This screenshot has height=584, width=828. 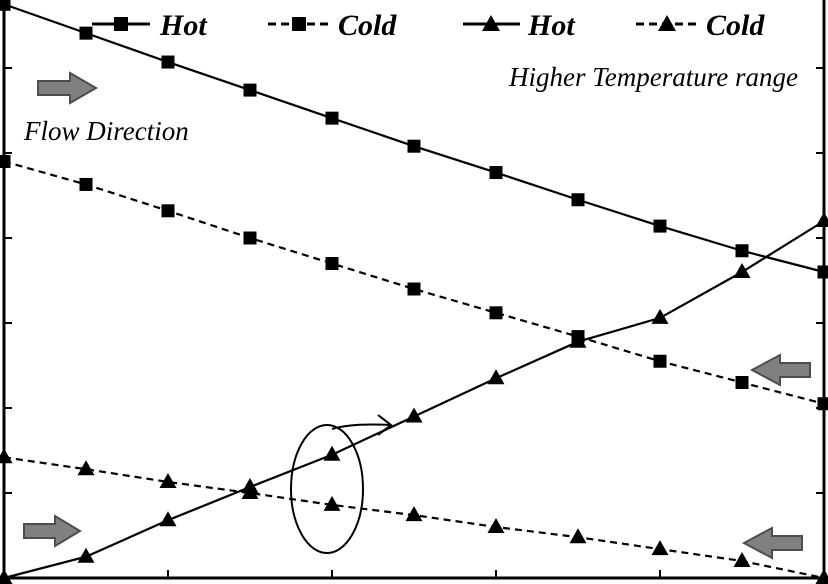 What do you see at coordinates (551, 25) in the screenshot?
I see `legend-label-hot-triangle: Hot` at bounding box center [551, 25].